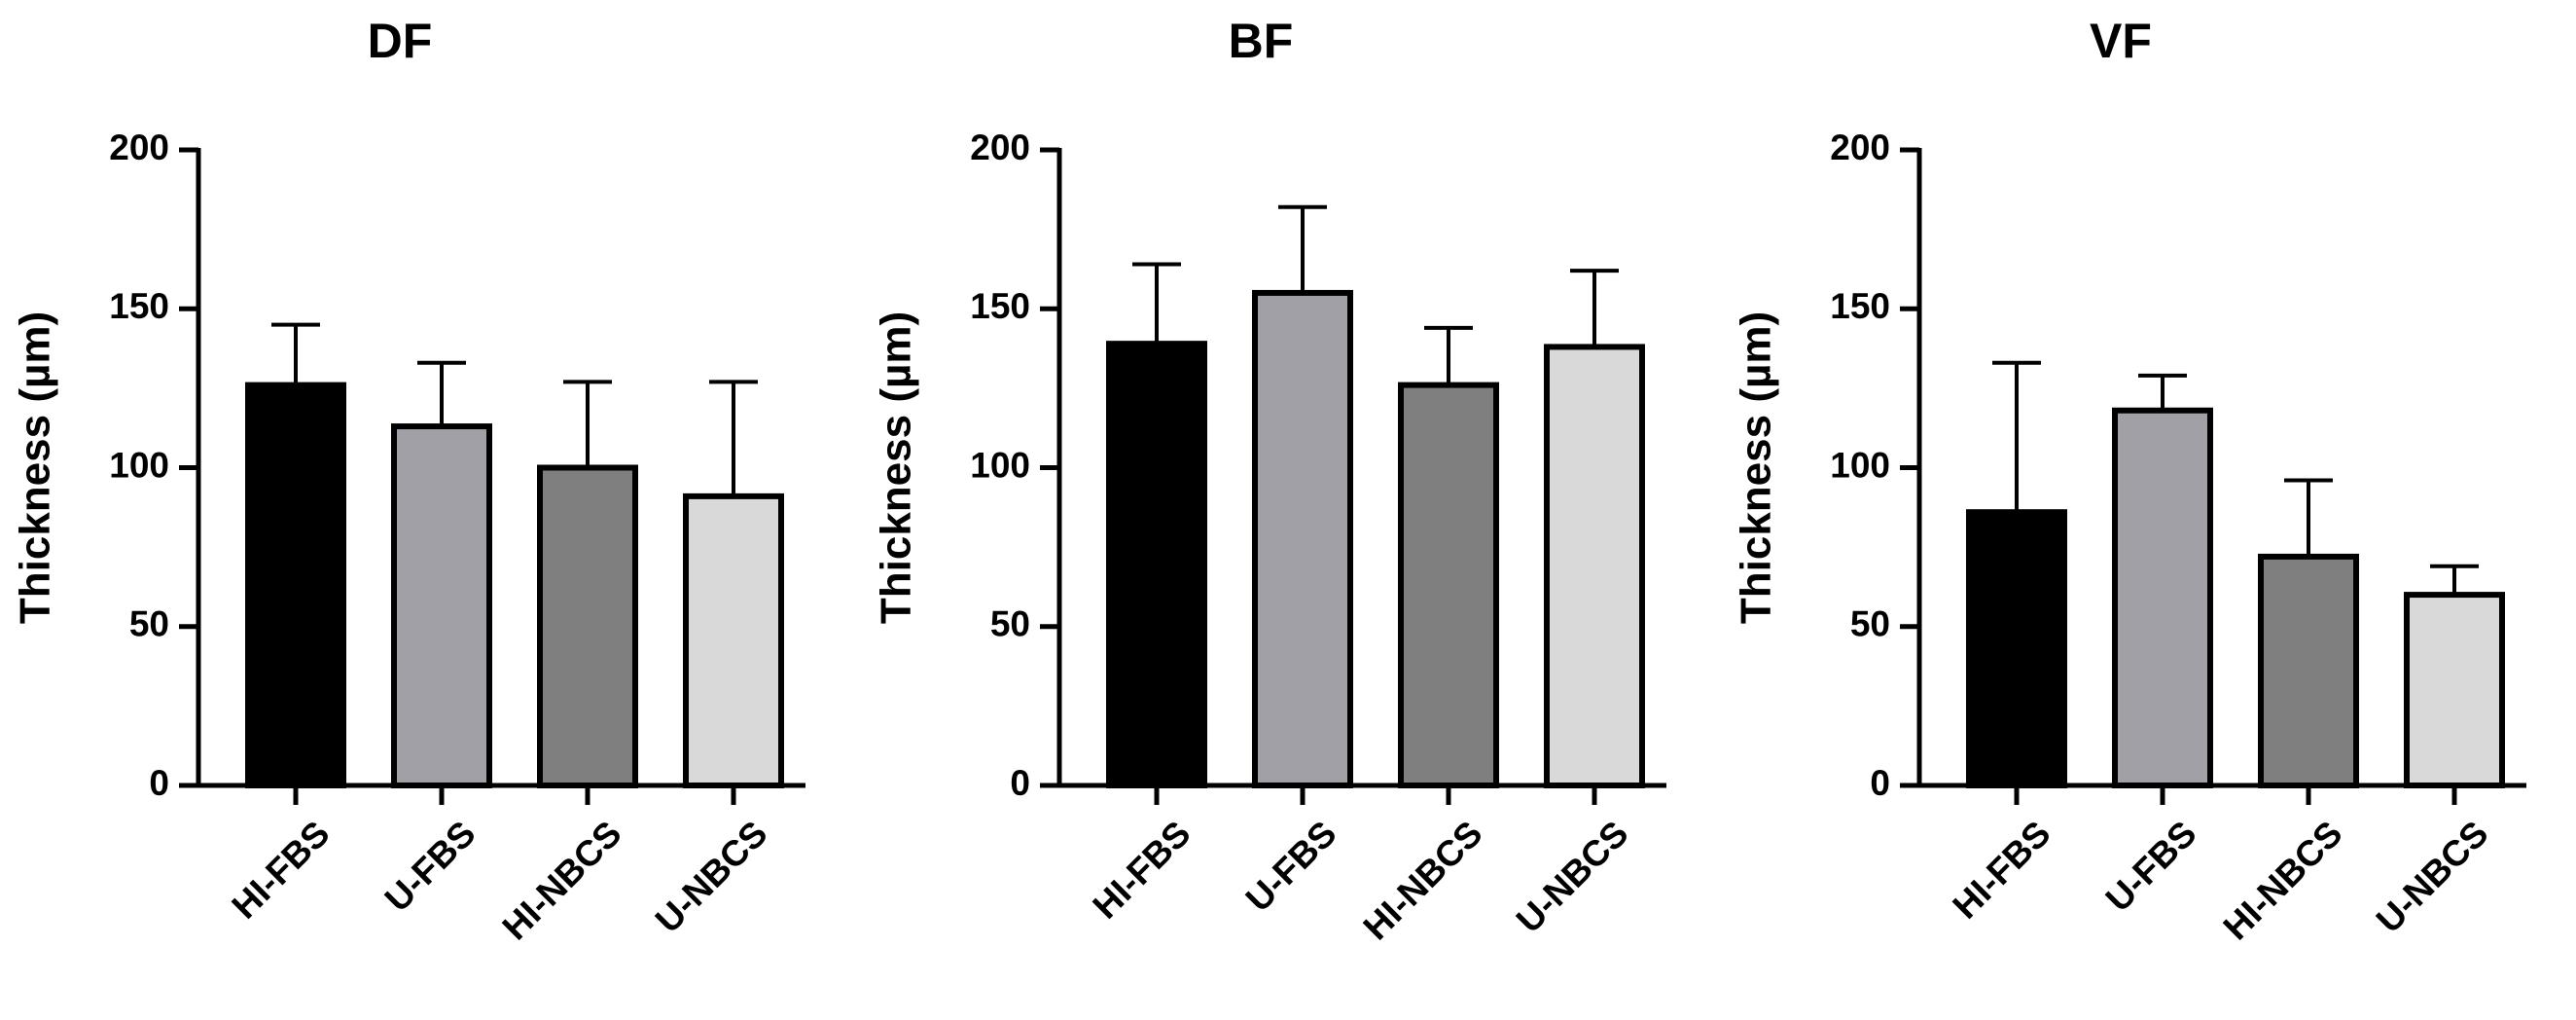  I want to click on chart-title: DF, so click(400, 41).